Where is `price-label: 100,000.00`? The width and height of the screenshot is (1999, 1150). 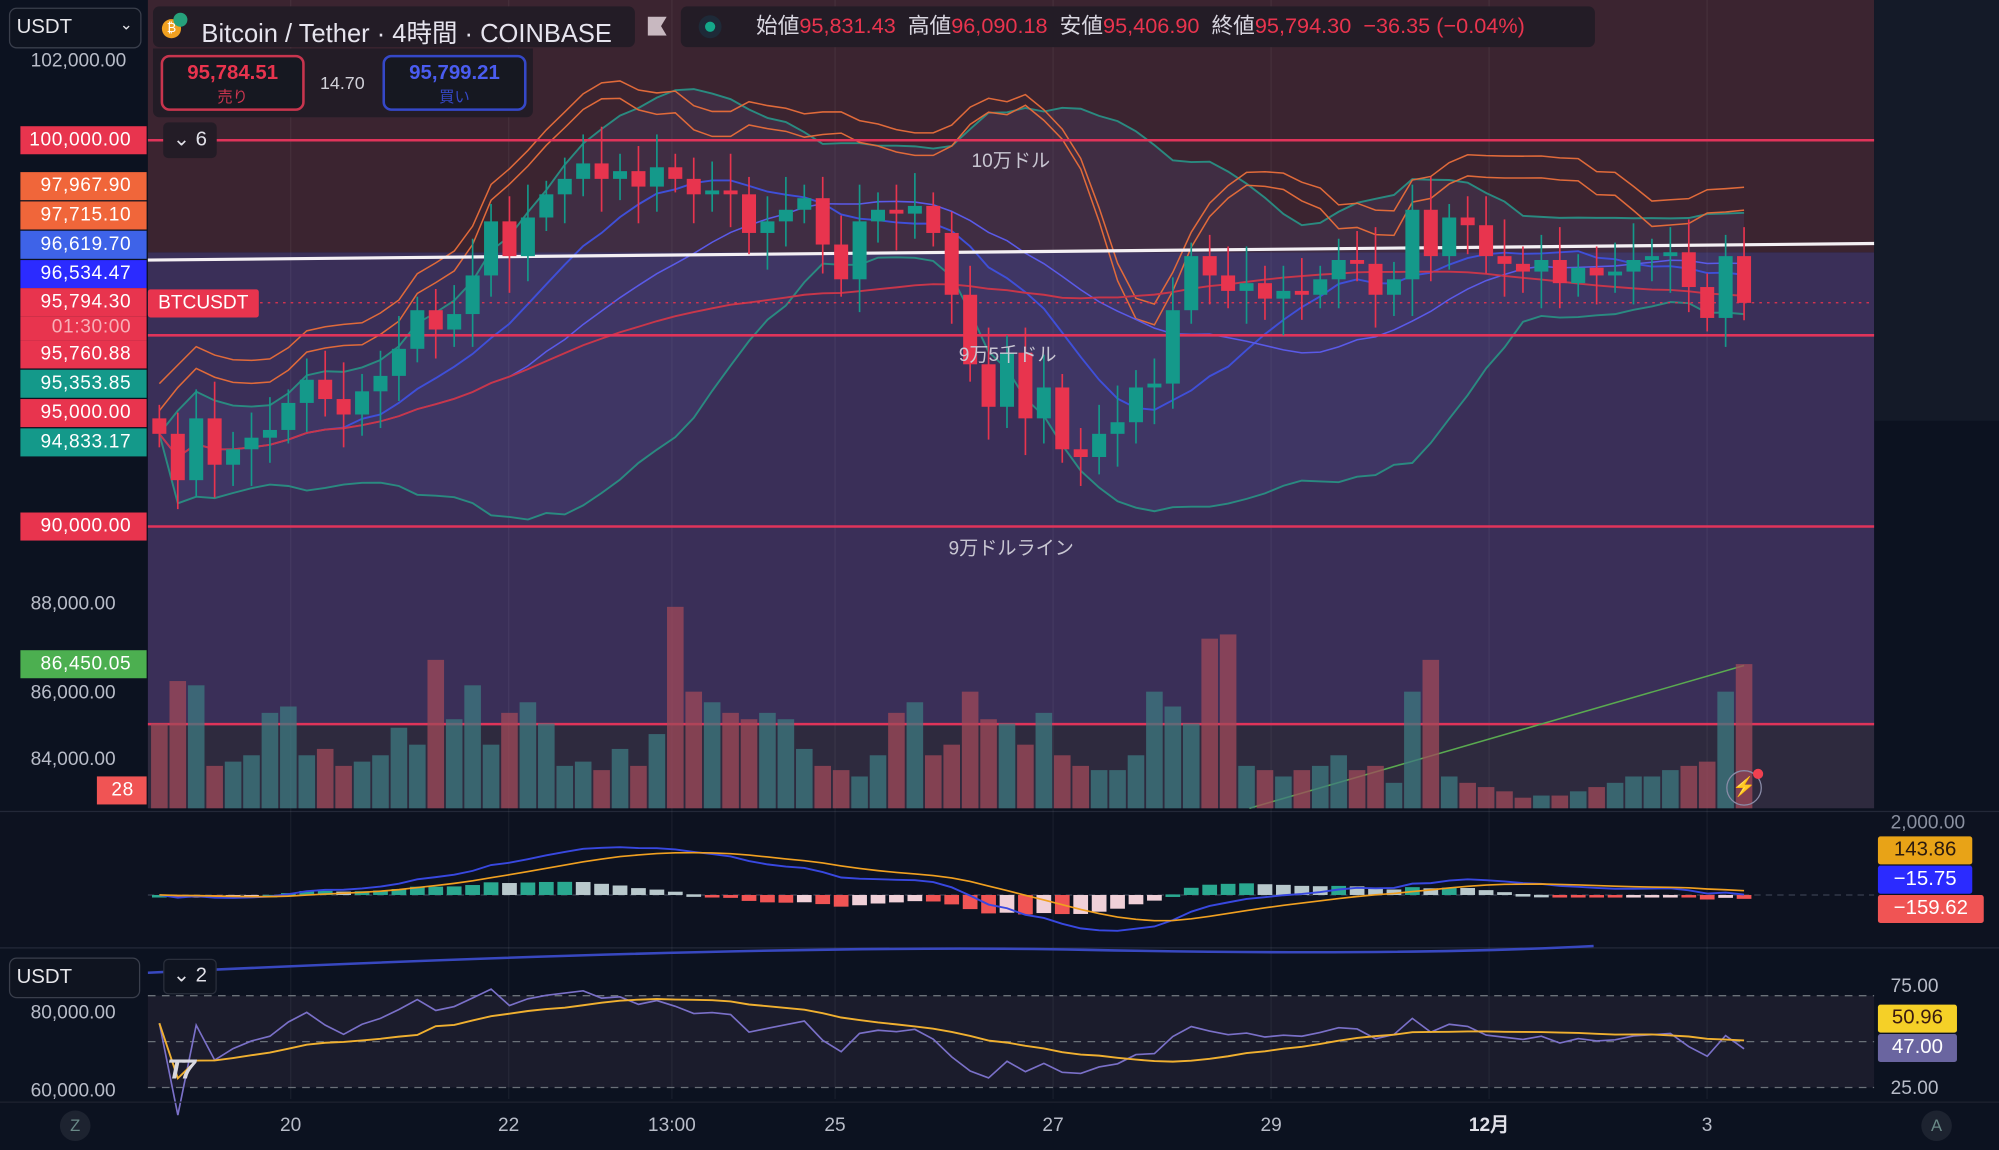
price-label: 100,000.00 is located at coordinates (83, 140).